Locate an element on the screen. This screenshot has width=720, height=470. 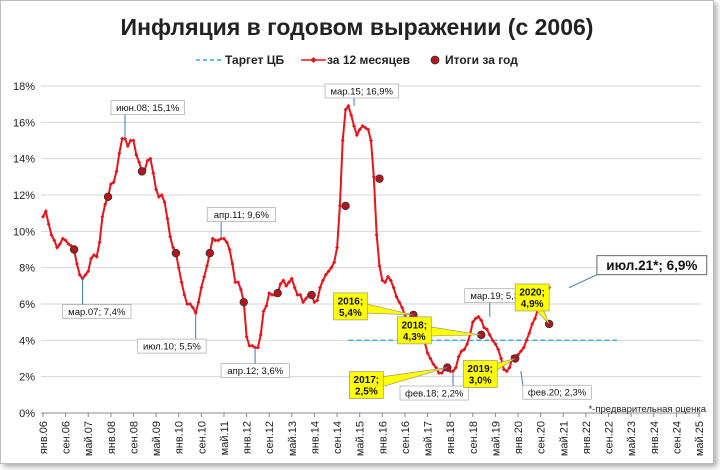
callout-text: июл.10; 5,5% is located at coordinates (172, 347).